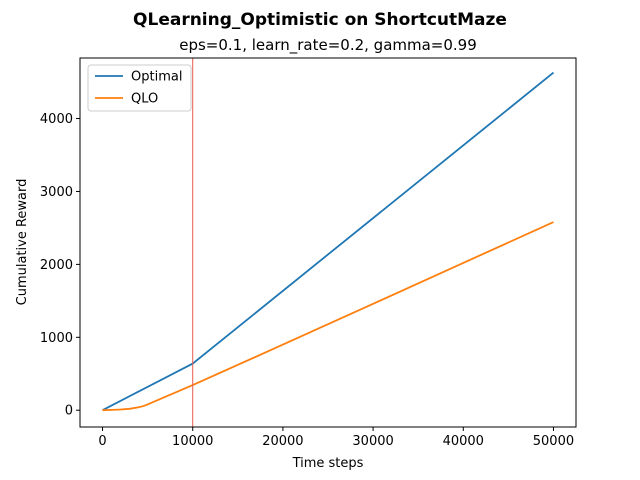 This screenshot has width=640, height=480. Describe the element at coordinates (56, 119) in the screenshot. I see `y-tick-label: 4000` at that location.